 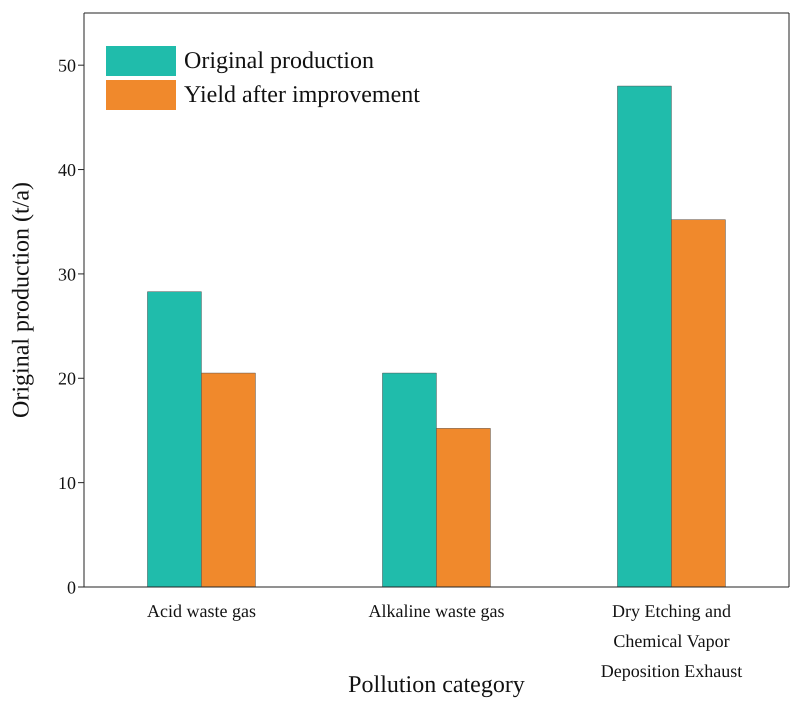 I want to click on y-tick-label: 10, so click(x=67, y=483).